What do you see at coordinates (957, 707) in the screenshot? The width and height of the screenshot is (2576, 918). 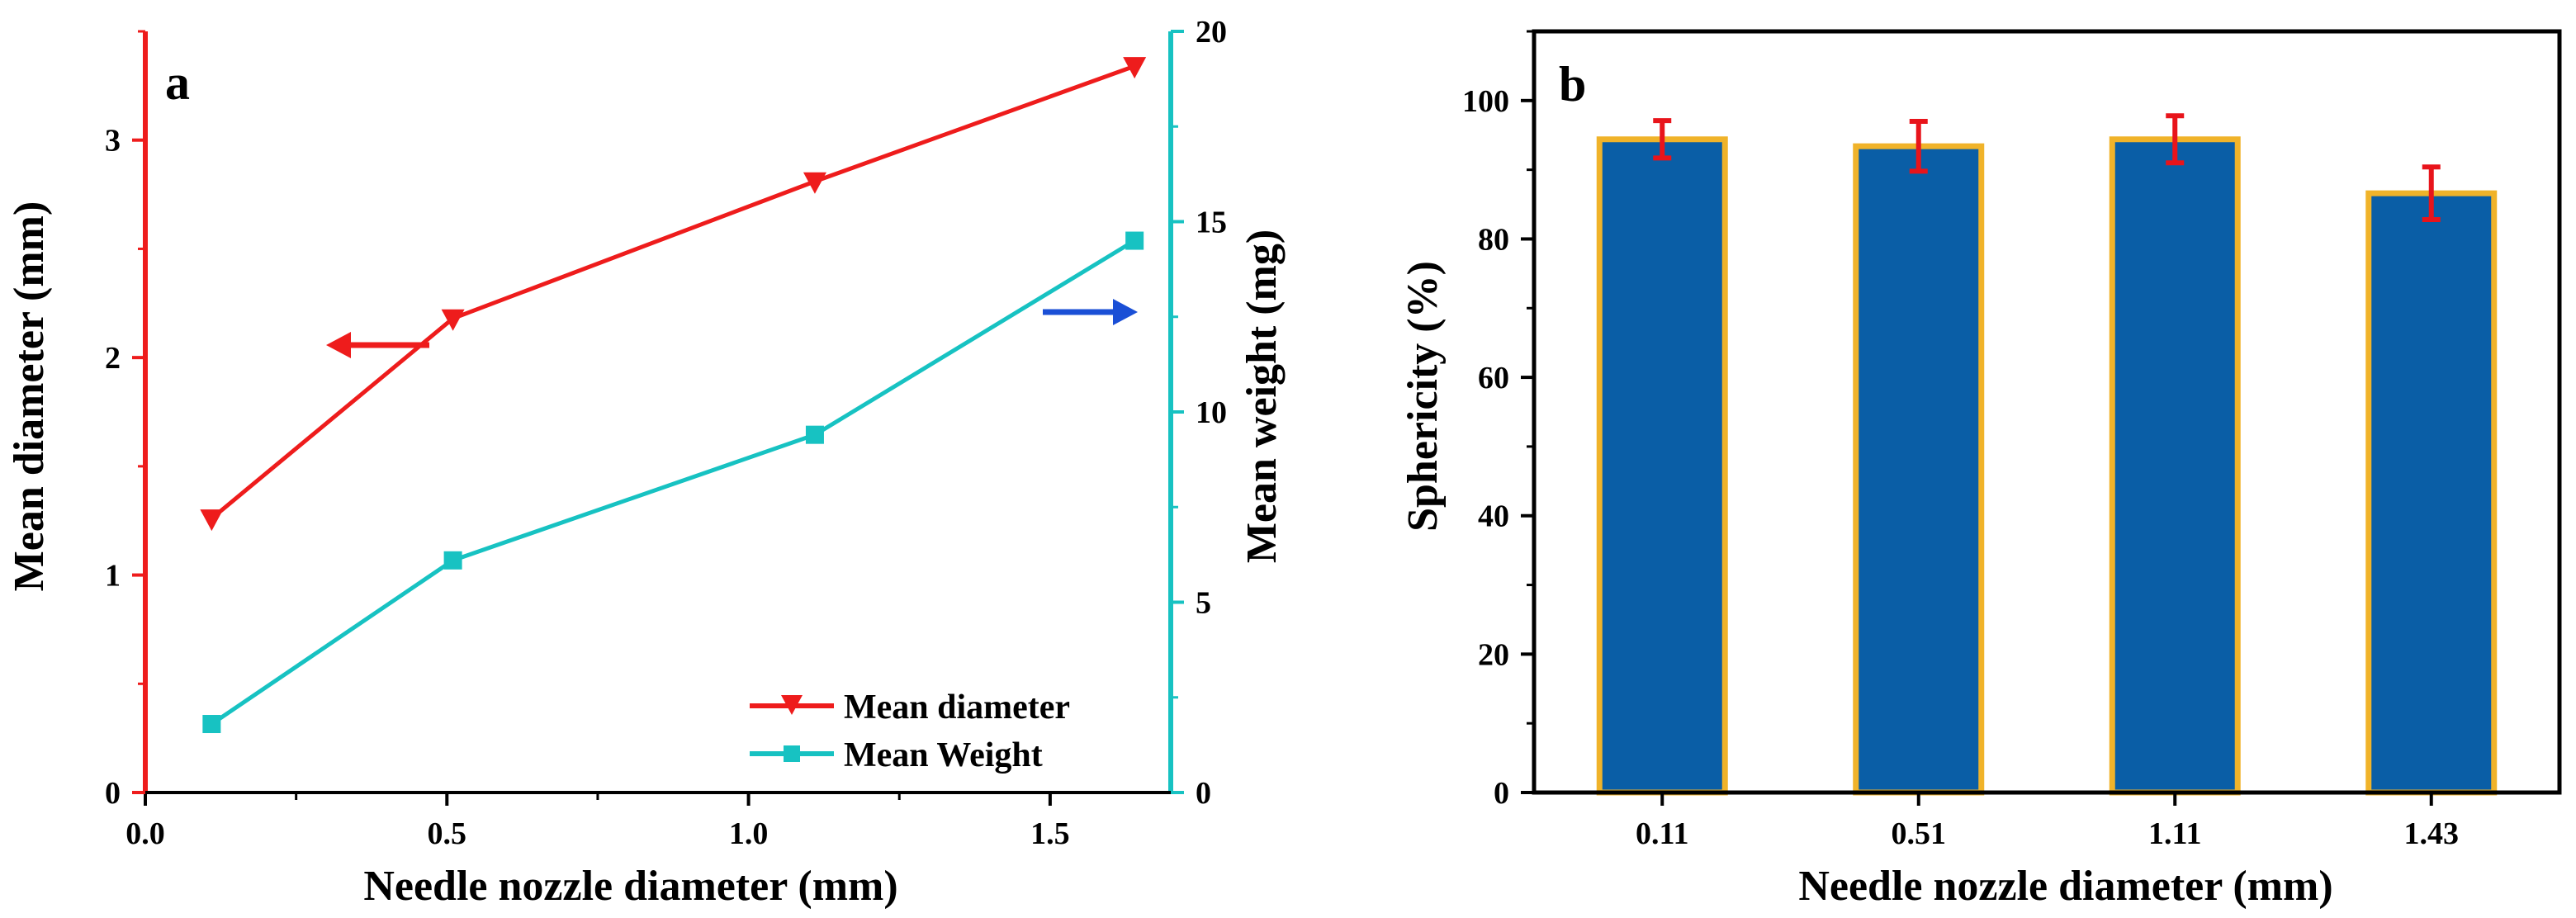 I see `legend-label-mean-diameter: Mean diameter` at bounding box center [957, 707].